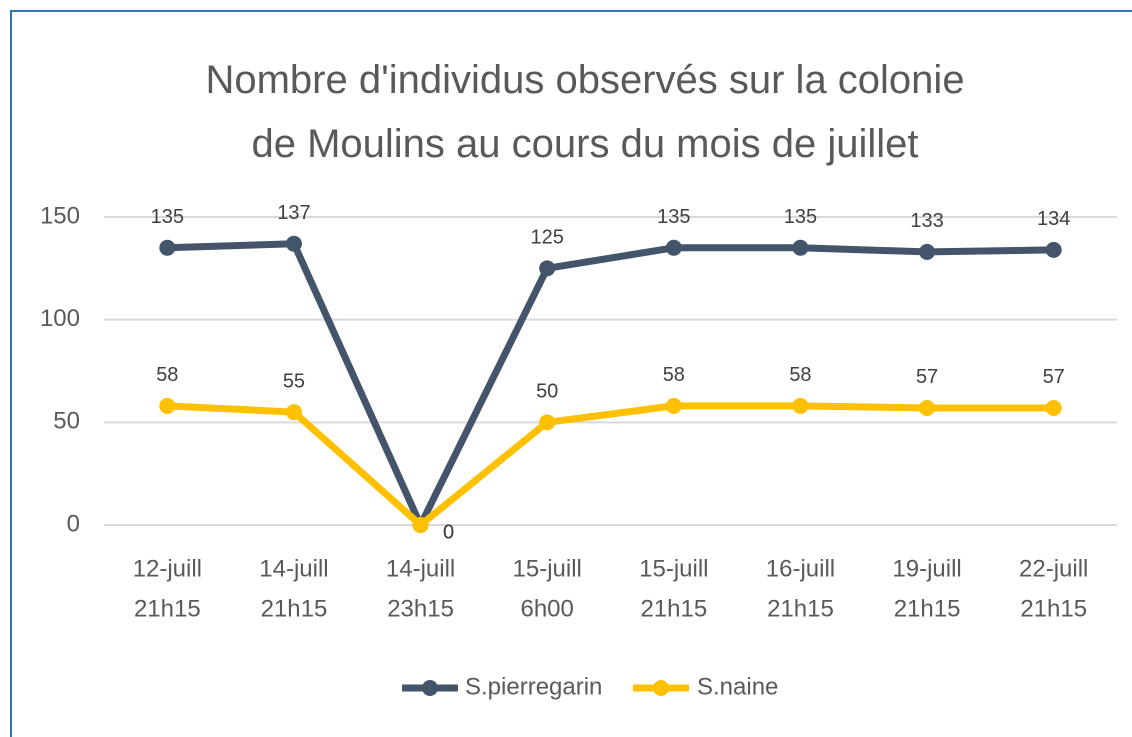  I want to click on x-tick-label: 16-juill, so click(800, 568).